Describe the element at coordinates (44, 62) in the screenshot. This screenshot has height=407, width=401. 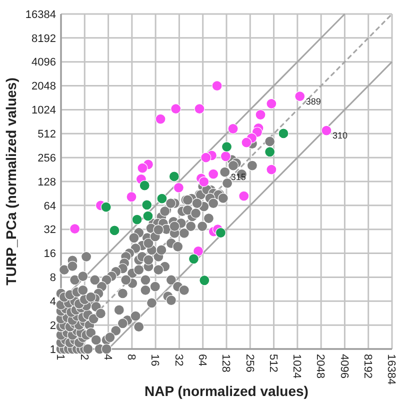
I see `y-tick-label: 4096` at that location.